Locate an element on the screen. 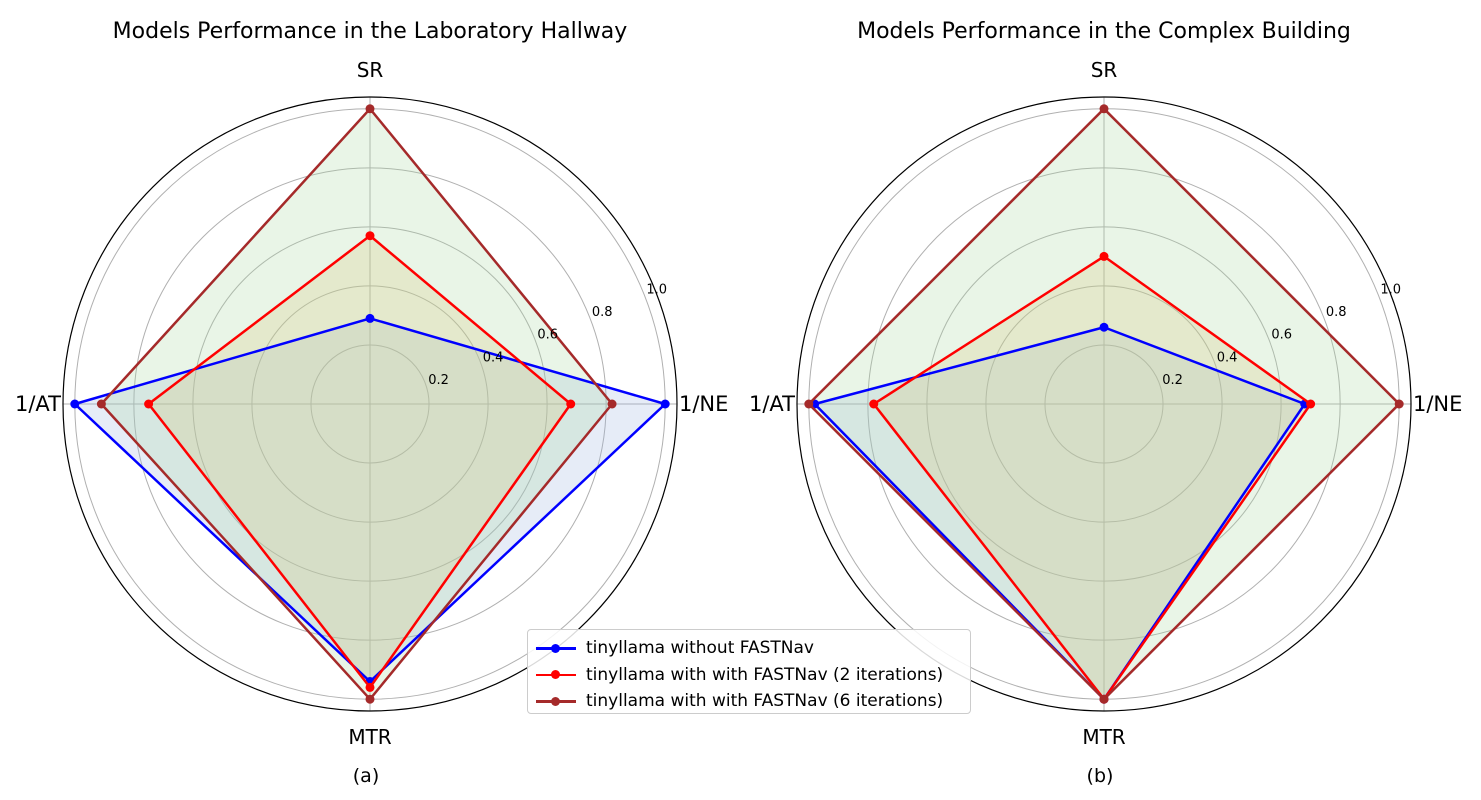  chart-caption: (b) is located at coordinates (1100, 776).